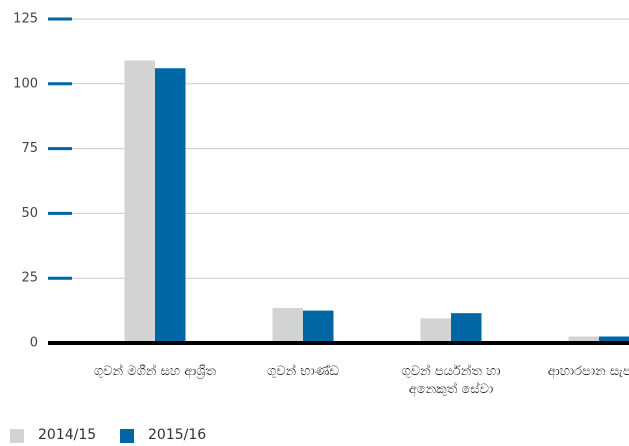  Describe the element at coordinates (67, 435) in the screenshot. I see `legend-label: 2014/15` at that location.